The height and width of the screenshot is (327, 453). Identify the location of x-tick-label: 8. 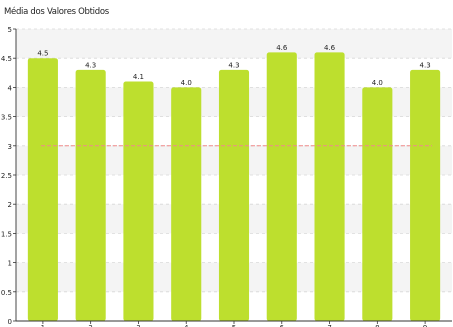
(377, 325).